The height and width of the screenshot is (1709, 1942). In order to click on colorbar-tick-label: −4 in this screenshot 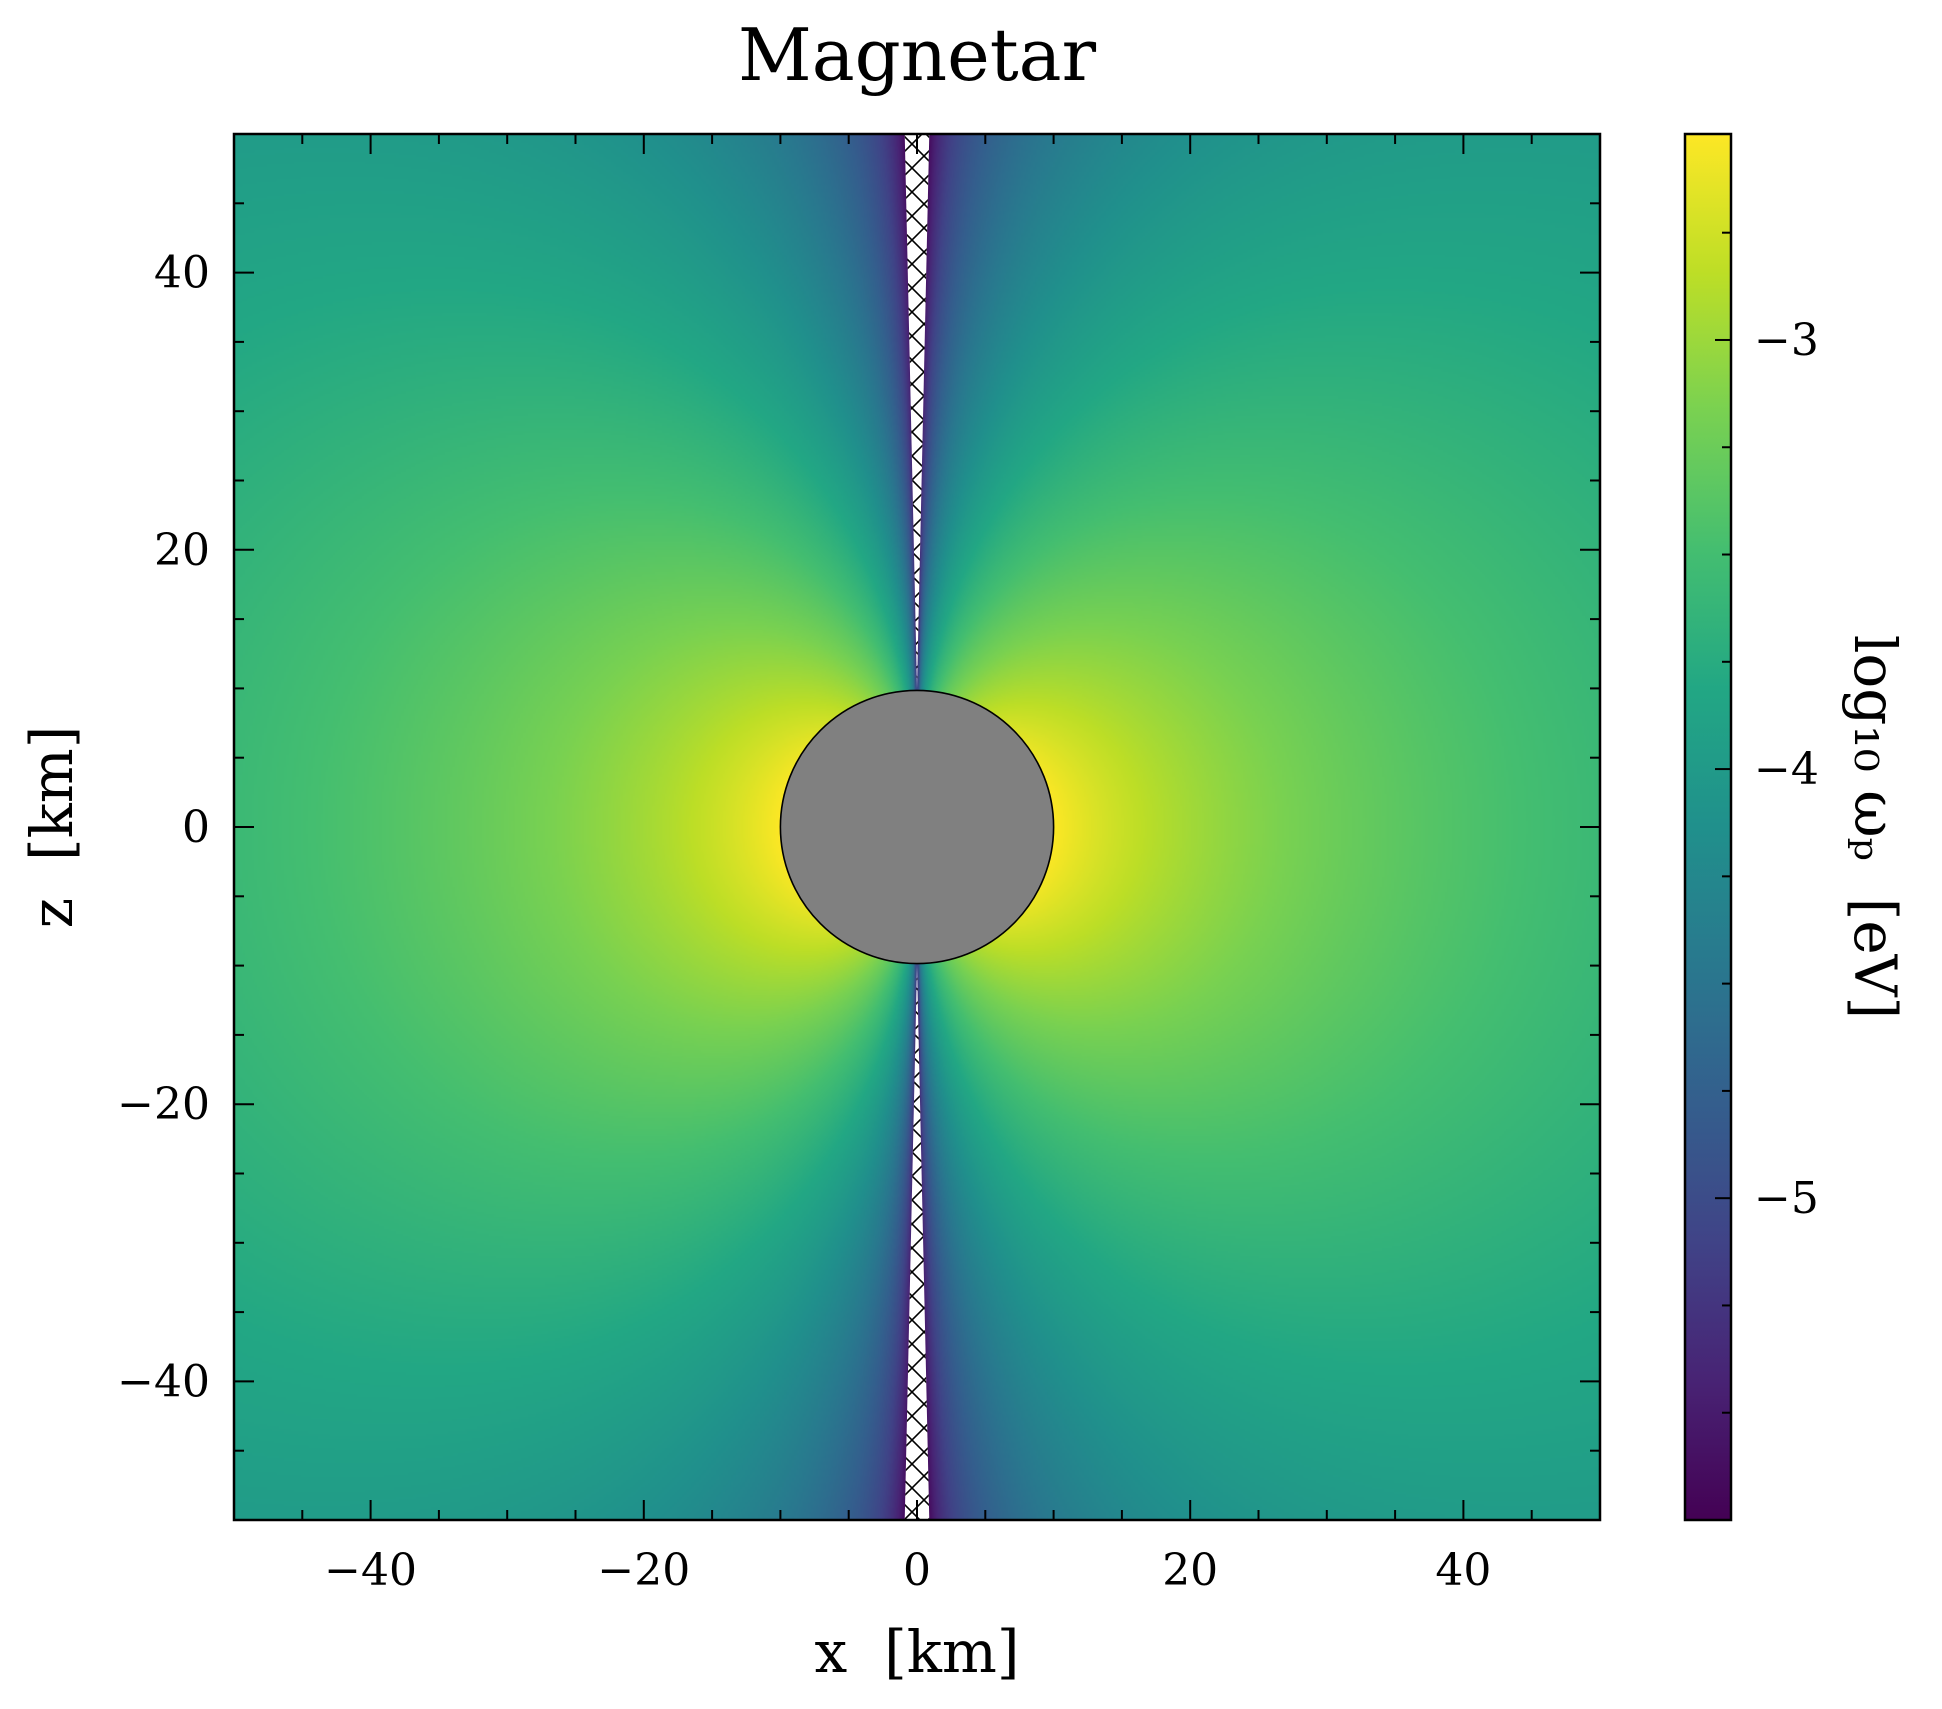, I will do `click(1786, 769)`.